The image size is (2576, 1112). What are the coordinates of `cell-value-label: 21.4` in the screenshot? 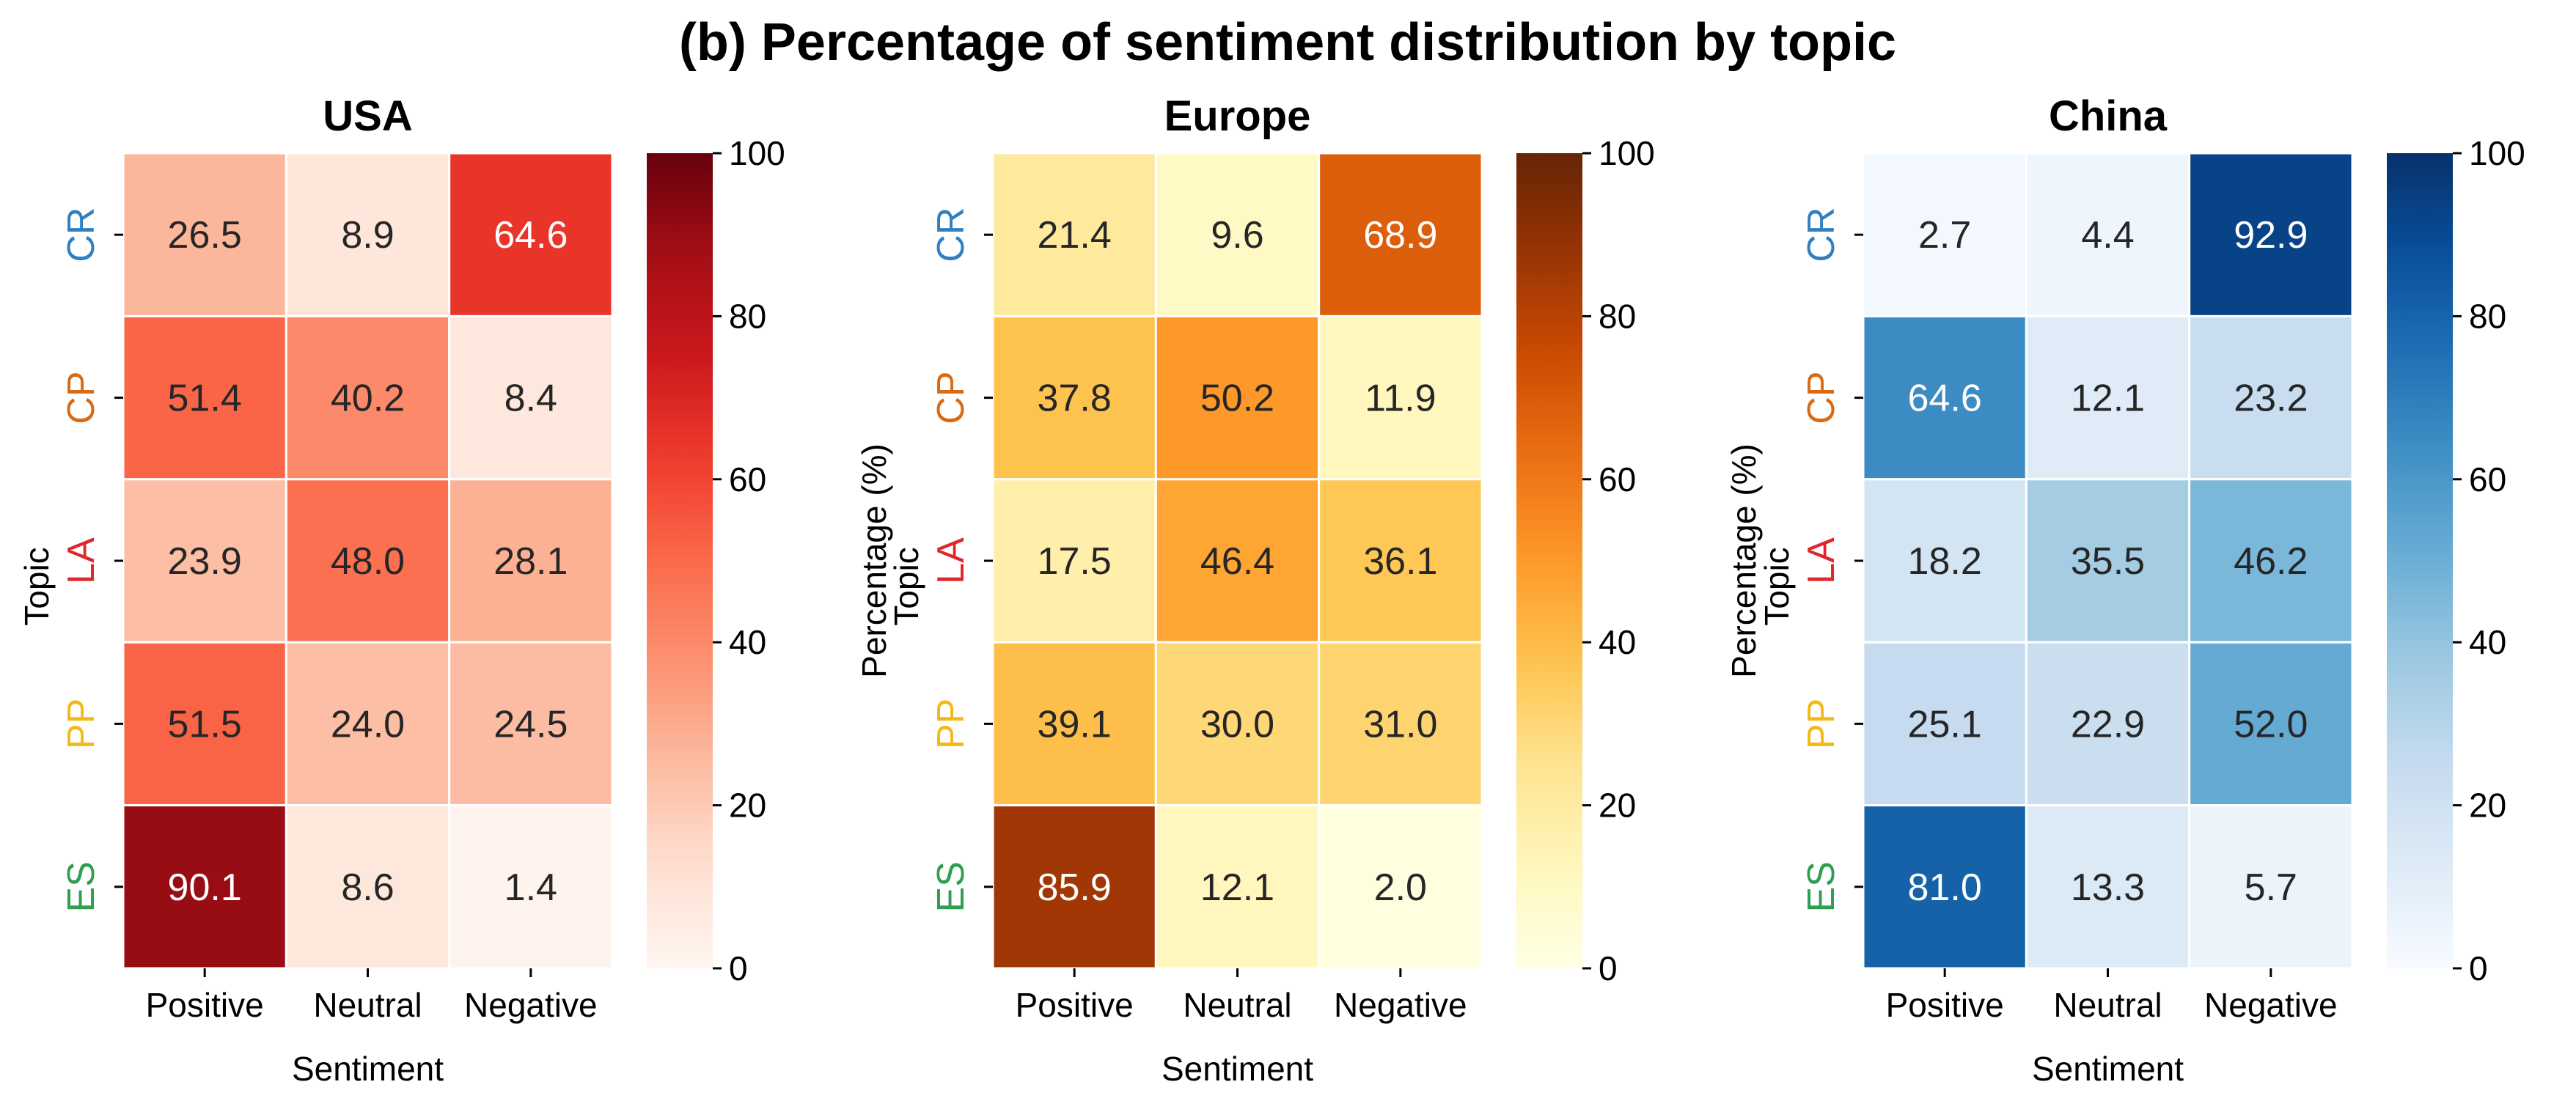 It's located at (1075, 235).